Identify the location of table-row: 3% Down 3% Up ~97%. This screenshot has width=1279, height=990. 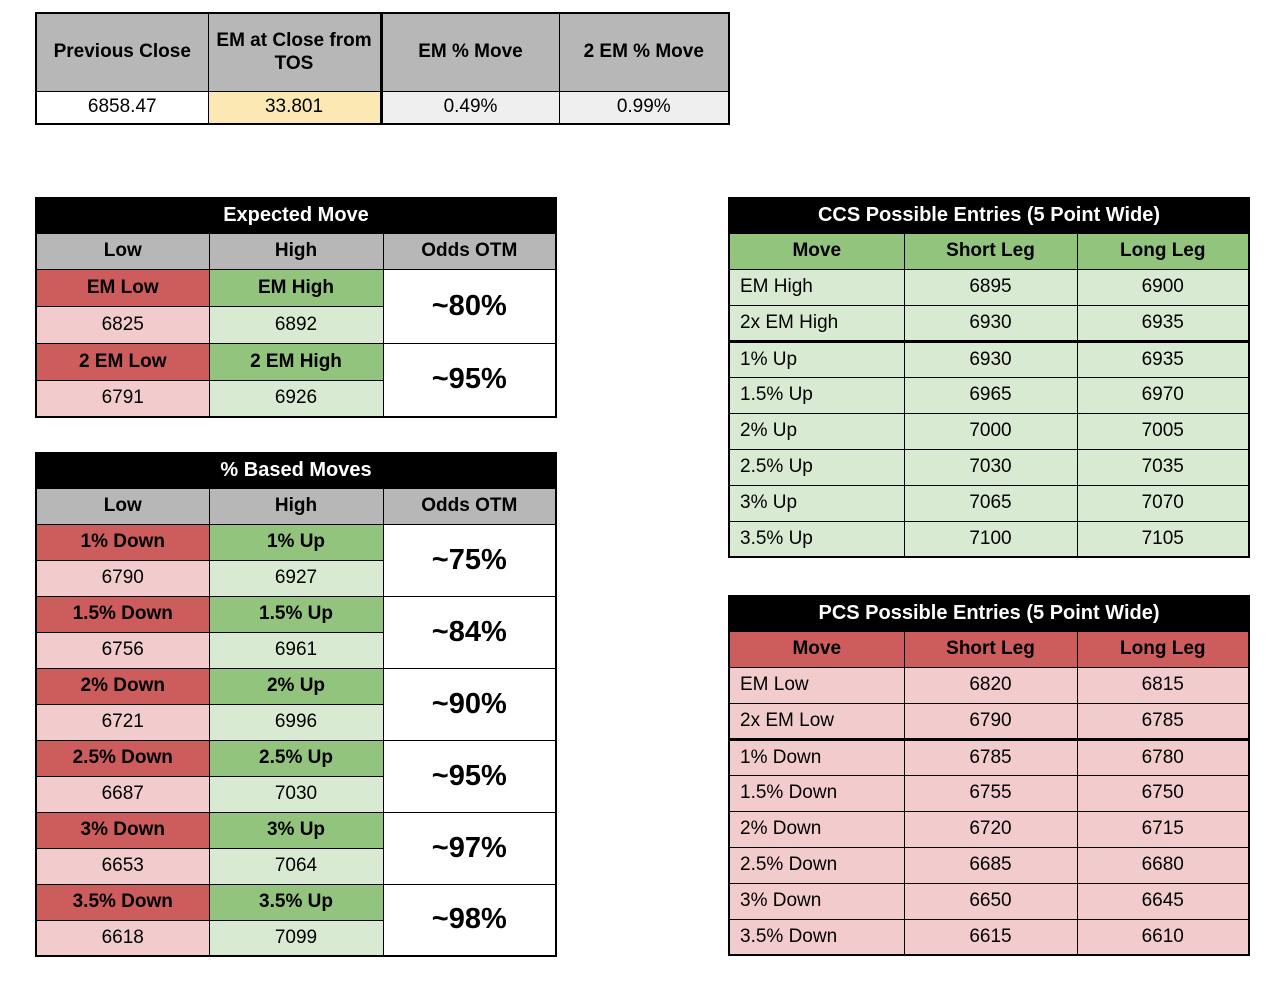
(296, 848).